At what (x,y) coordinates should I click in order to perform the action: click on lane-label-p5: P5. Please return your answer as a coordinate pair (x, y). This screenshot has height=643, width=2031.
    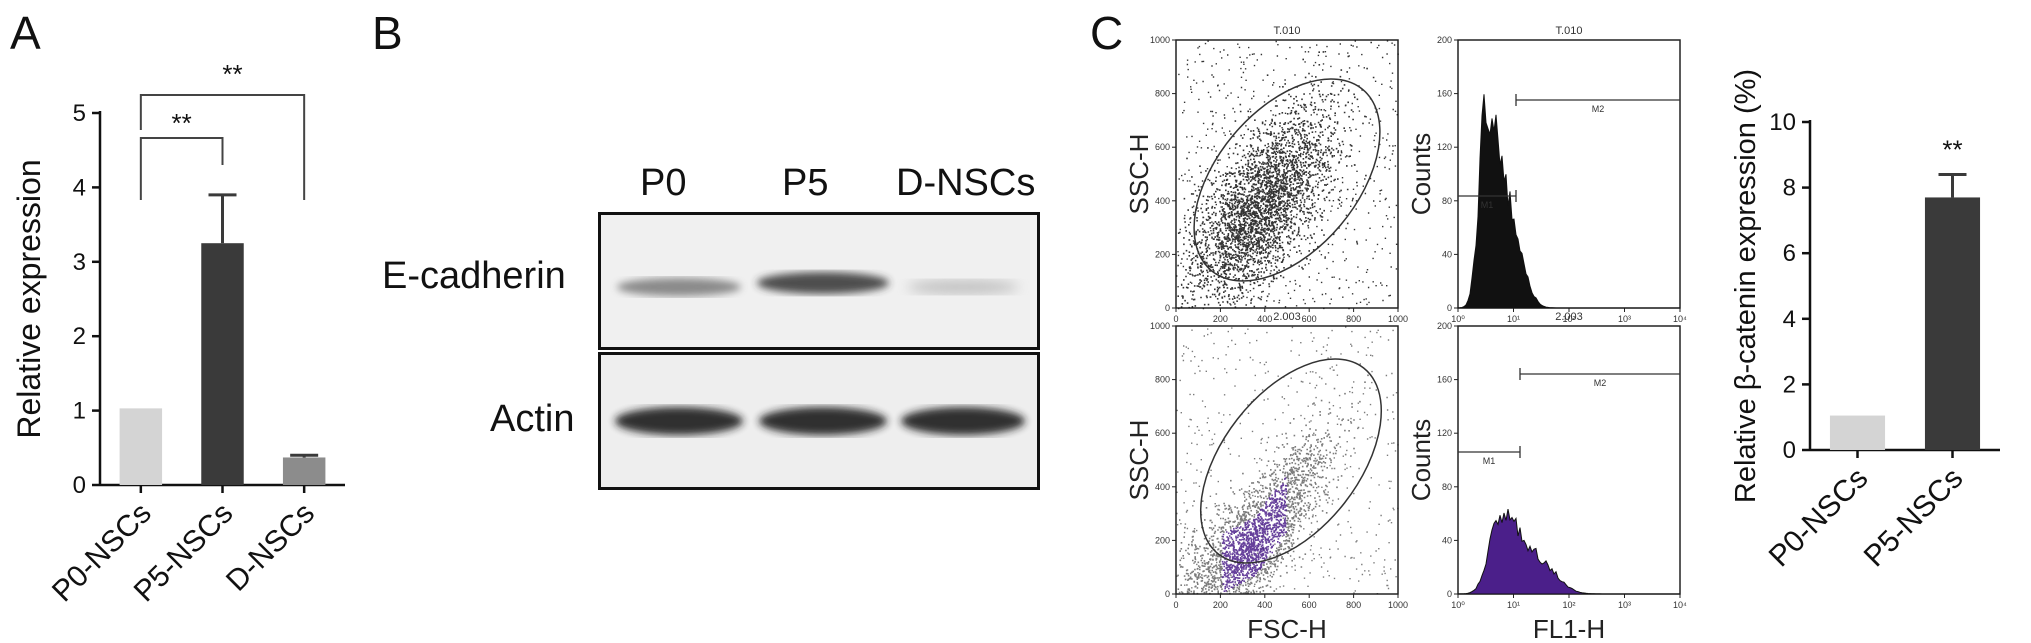
    Looking at the image, I should click on (805, 183).